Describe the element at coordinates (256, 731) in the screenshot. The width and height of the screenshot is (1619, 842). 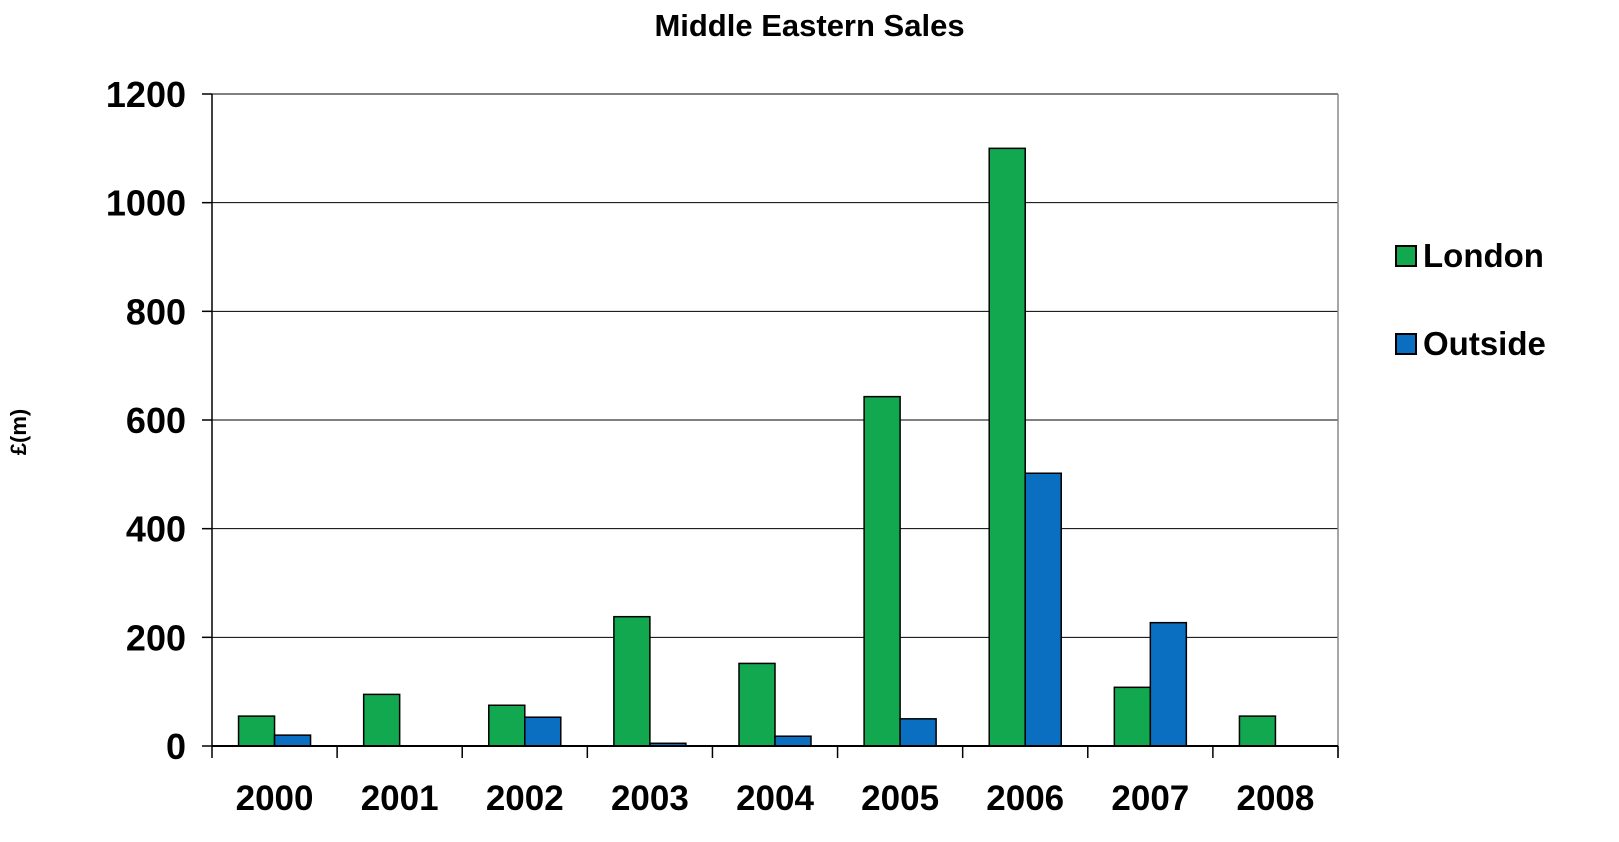
I see `bar-london-2000` at that location.